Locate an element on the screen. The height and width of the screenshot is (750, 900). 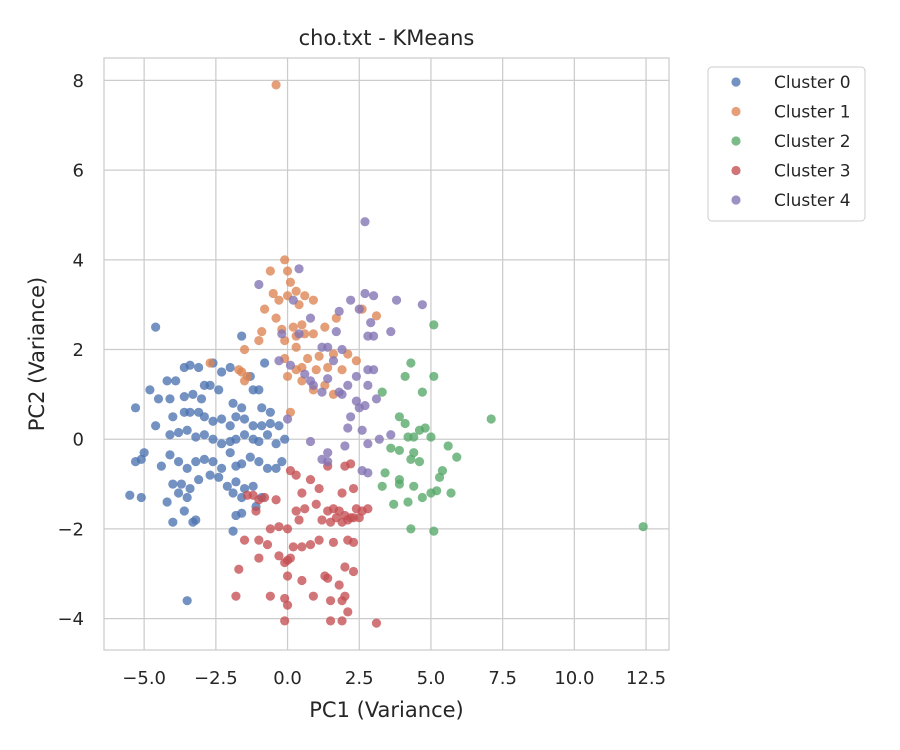
x-tick-label: −2.5 is located at coordinates (216, 678).